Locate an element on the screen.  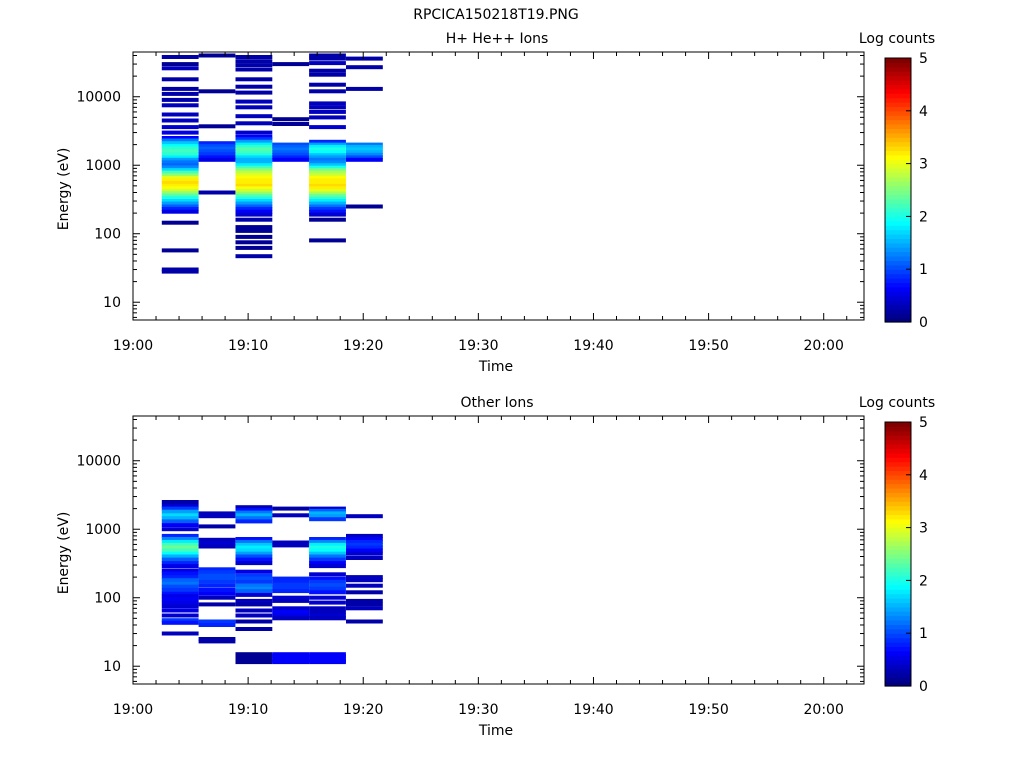
colorbar-tick-label: 1 is located at coordinates (923, 634).